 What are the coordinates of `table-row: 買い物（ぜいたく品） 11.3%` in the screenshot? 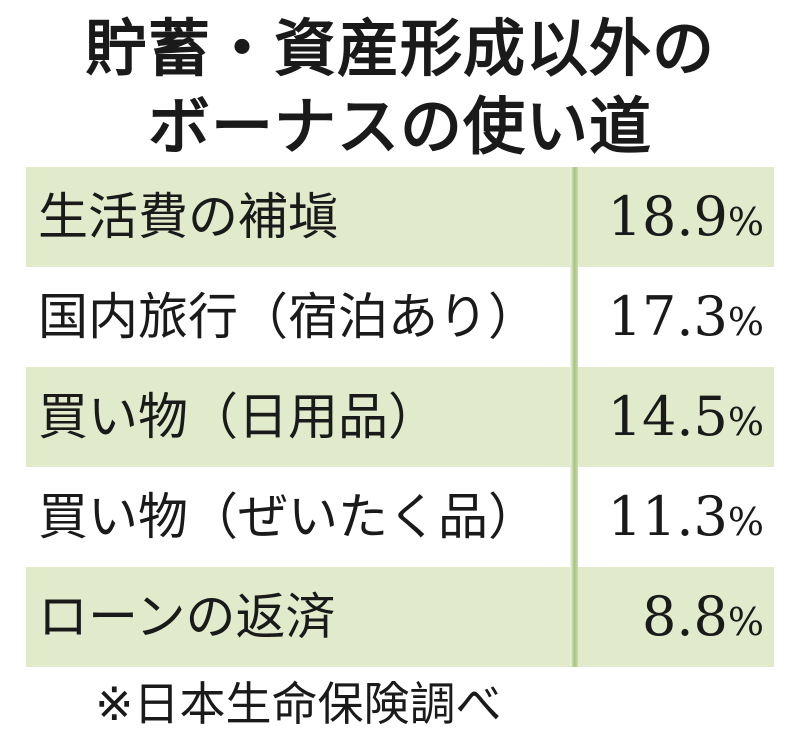 It's located at (400, 517).